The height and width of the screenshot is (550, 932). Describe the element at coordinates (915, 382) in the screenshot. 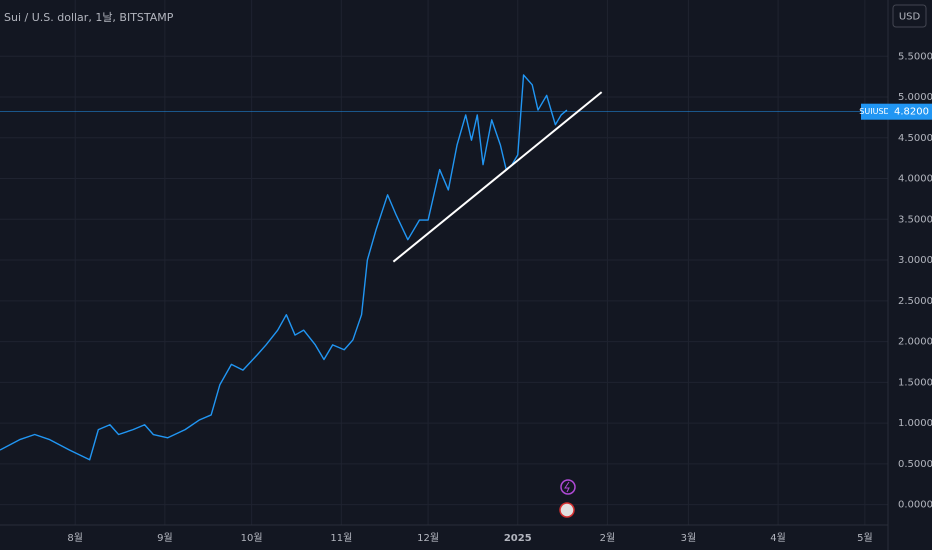

I see `y-tick-label: 1.5000` at that location.